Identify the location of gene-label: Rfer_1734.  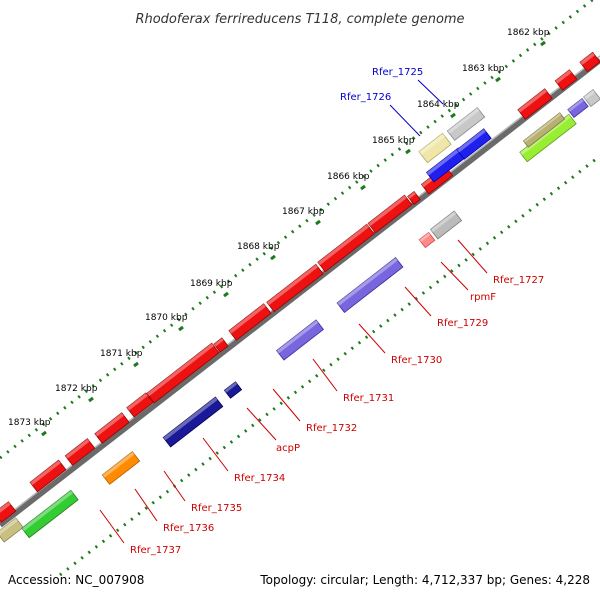
(259, 478).